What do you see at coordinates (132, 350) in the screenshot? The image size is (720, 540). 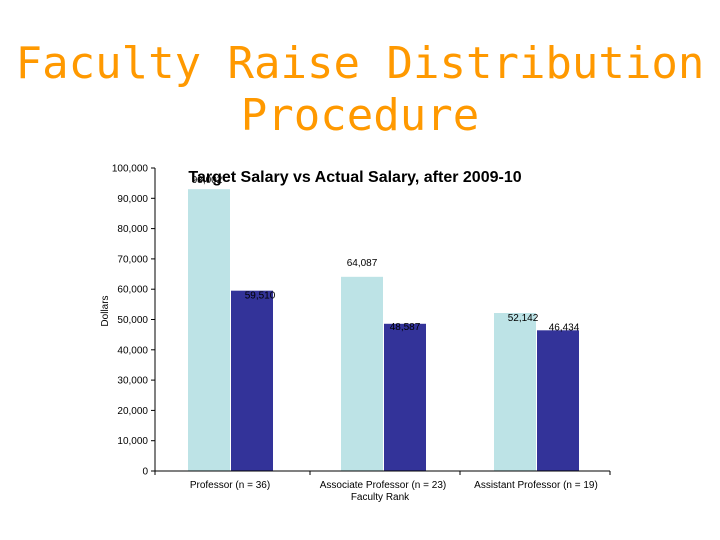 I see `y-tick-label: 40,000` at bounding box center [132, 350].